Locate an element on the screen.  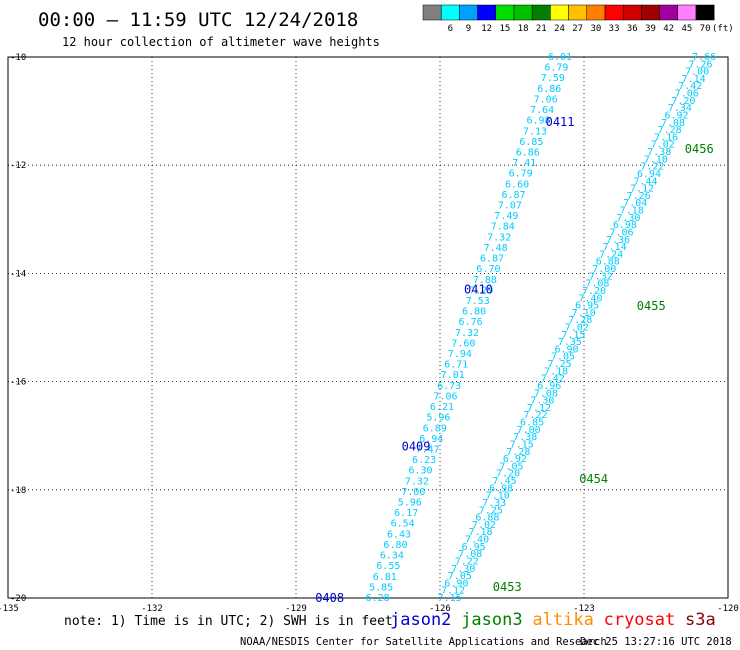
wave-height-label: 7.35 is located at coordinates (570, 342).